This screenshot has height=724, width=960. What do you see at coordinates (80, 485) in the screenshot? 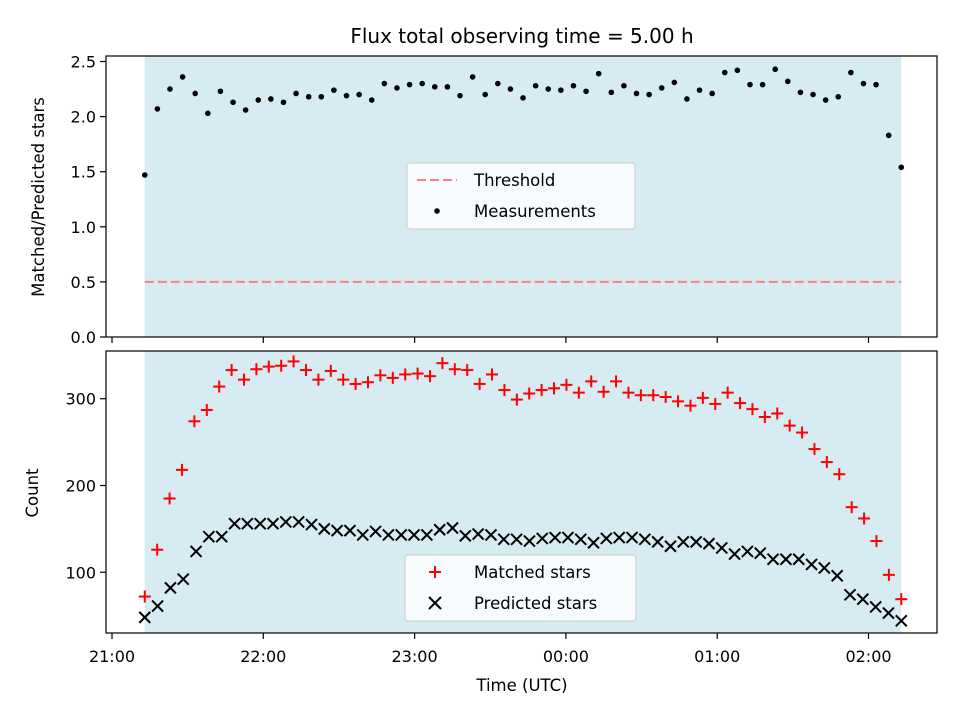
I see `bottom-y-tick-label: 200` at bounding box center [80, 485].